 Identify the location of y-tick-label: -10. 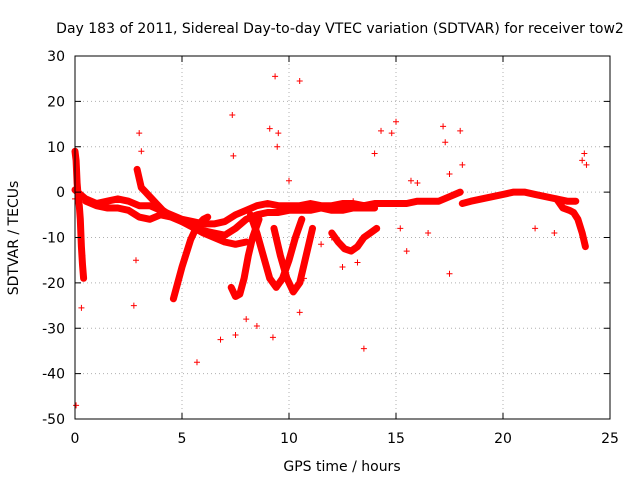
(53, 239).